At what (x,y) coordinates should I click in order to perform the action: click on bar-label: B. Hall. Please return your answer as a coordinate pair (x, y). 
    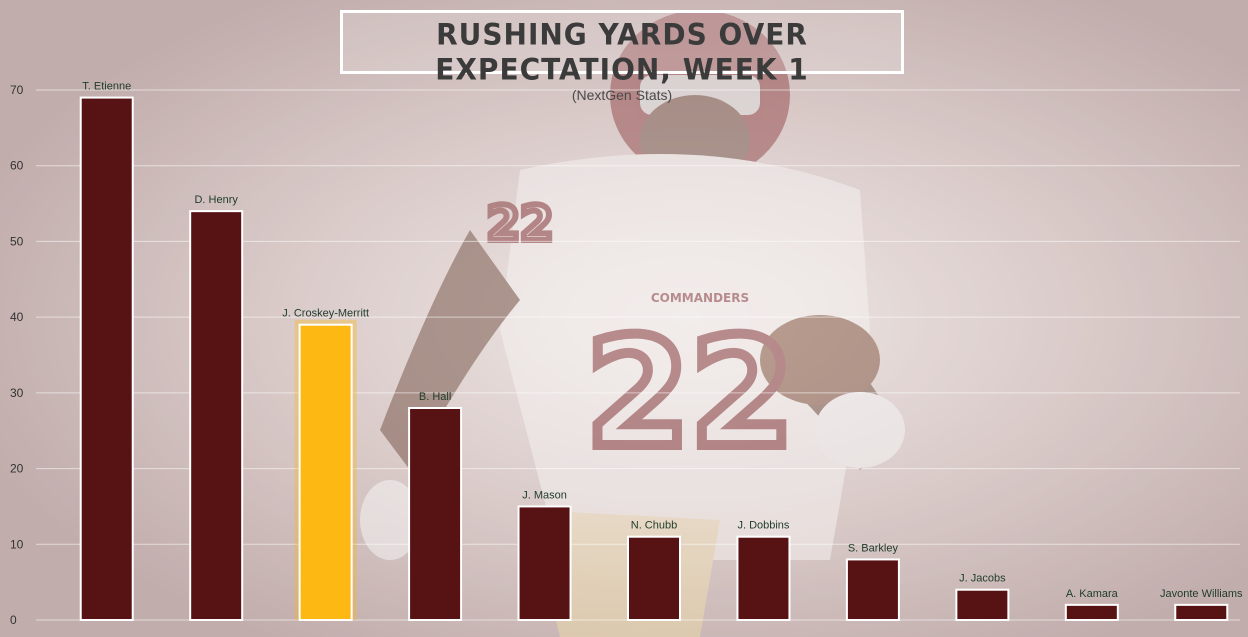
    Looking at the image, I should click on (435, 397).